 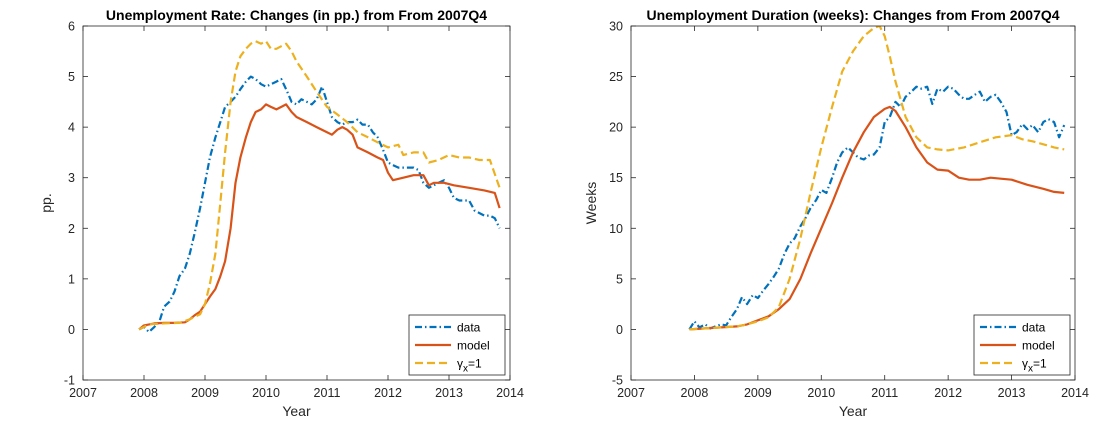 I want to click on y-tick-label: 20, so click(x=616, y=128).